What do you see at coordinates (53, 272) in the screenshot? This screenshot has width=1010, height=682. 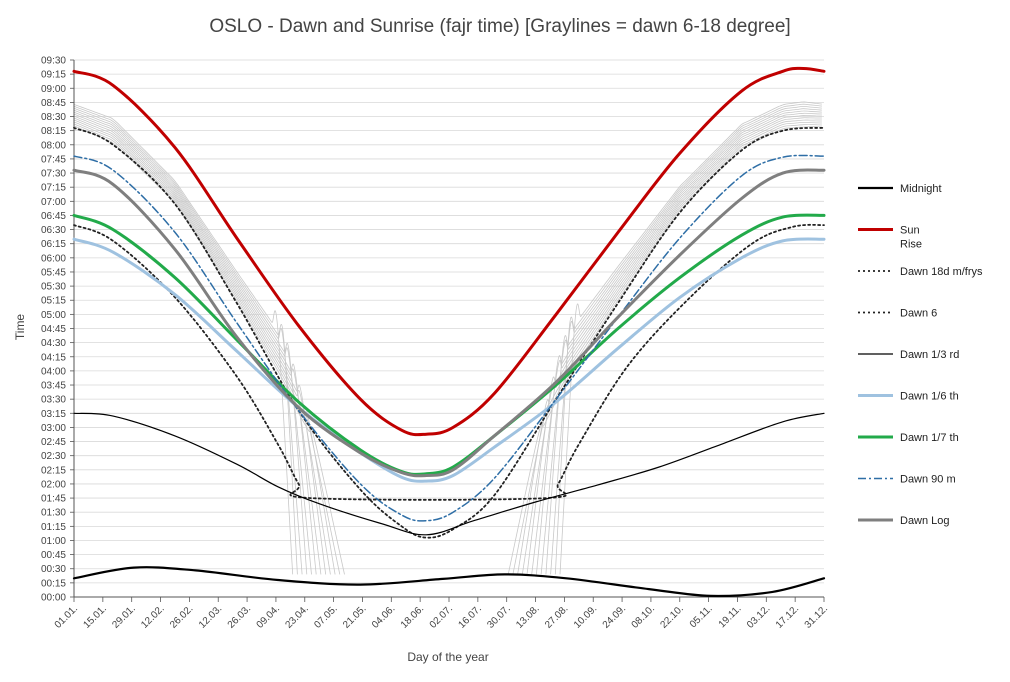 I see `y-tick-label: 05:45` at bounding box center [53, 272].